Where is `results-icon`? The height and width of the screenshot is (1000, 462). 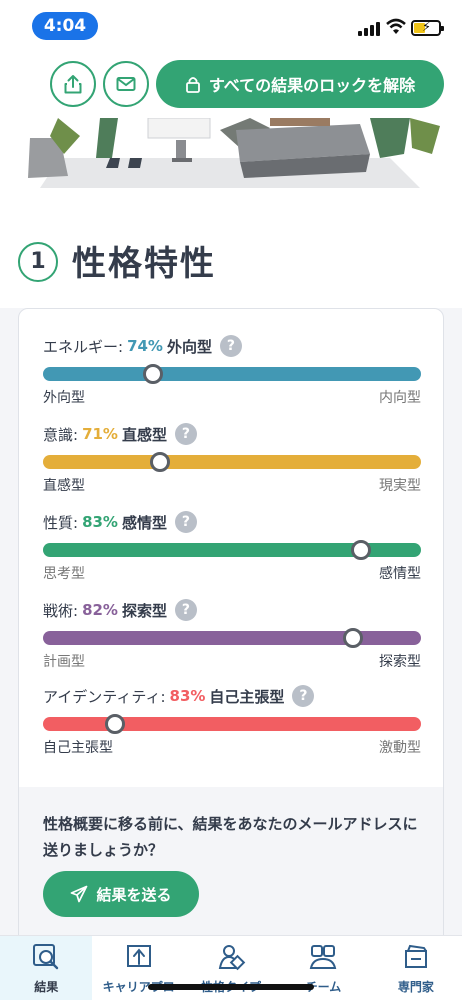 results-icon is located at coordinates (46, 957).